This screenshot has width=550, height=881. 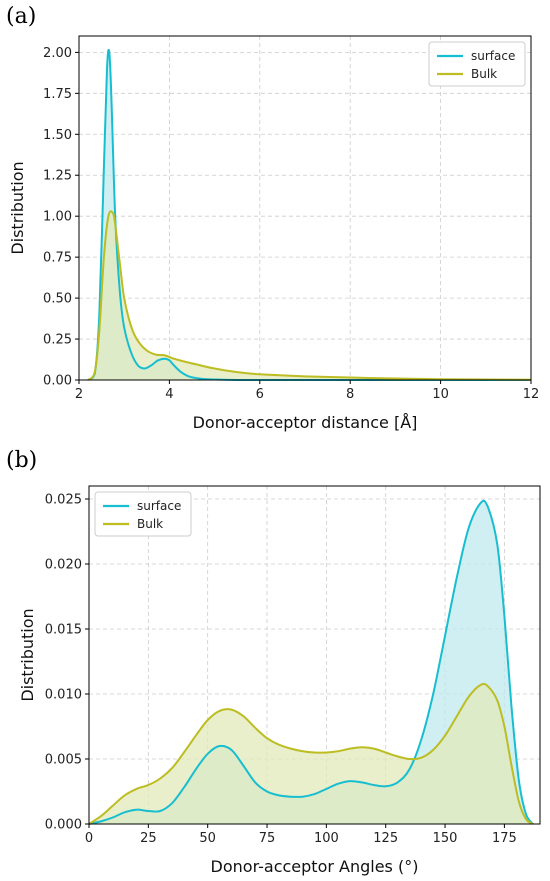 What do you see at coordinates (267, 838) in the screenshot?
I see `x-tick-label: 75` at bounding box center [267, 838].